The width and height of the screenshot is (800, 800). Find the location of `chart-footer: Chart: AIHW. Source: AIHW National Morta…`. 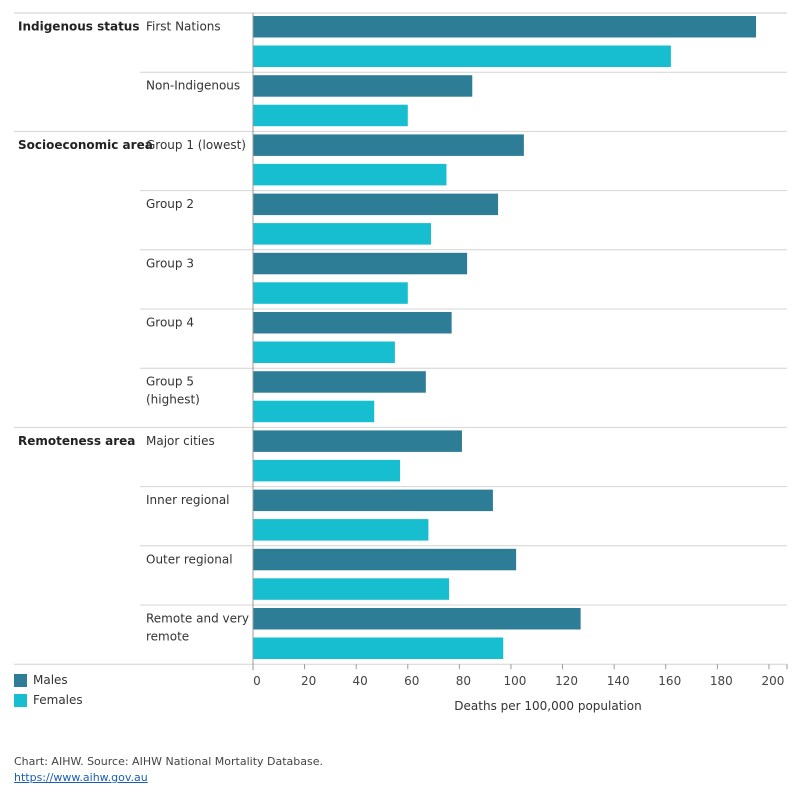

chart-footer: Chart: AIHW. Source: AIHW National Morta… is located at coordinates (168, 770).